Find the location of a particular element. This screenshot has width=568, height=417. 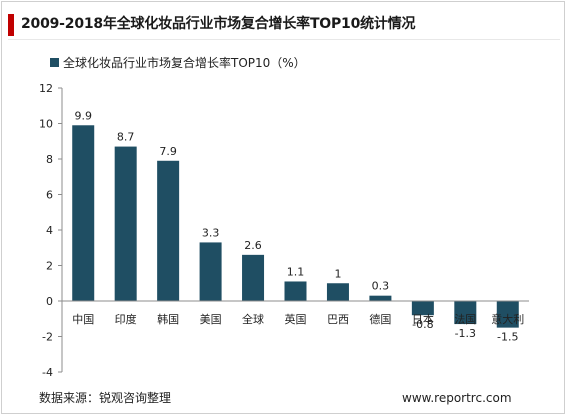

x-category-label: 全球 is located at coordinates (253, 319).